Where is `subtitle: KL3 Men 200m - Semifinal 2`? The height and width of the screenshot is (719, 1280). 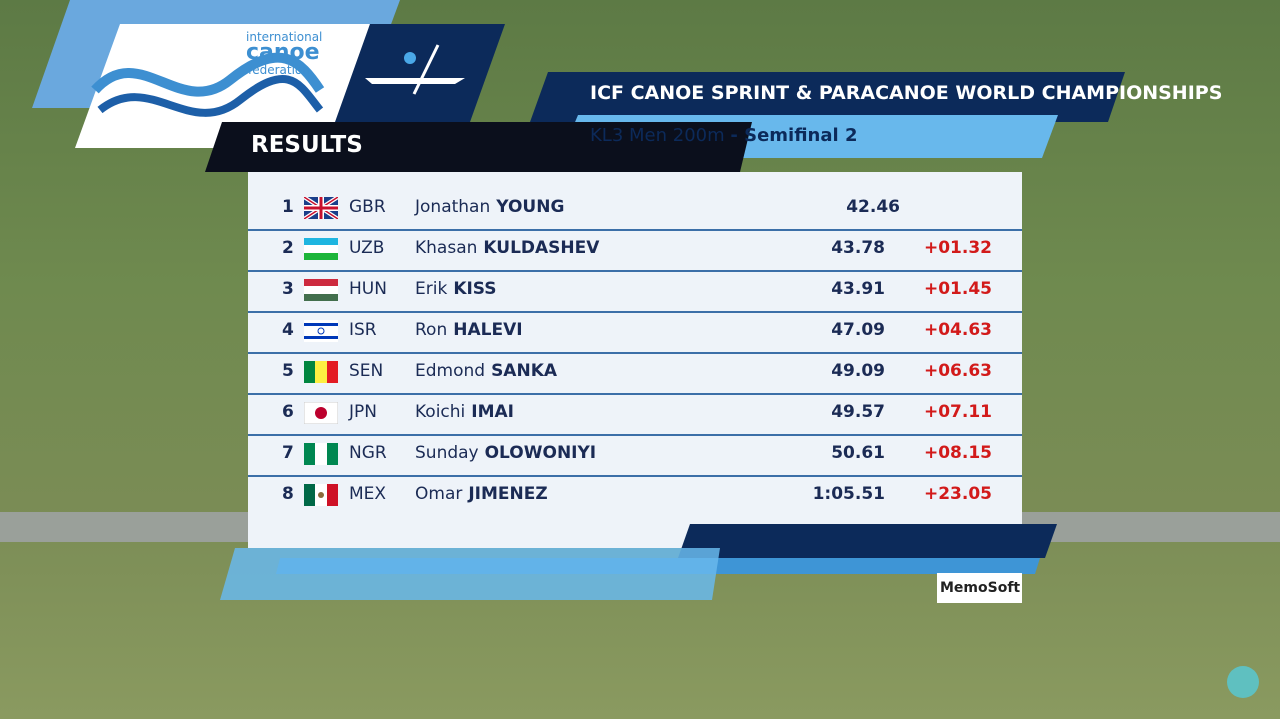 subtitle: KL3 Men 200m - Semifinal 2 is located at coordinates (723, 135).